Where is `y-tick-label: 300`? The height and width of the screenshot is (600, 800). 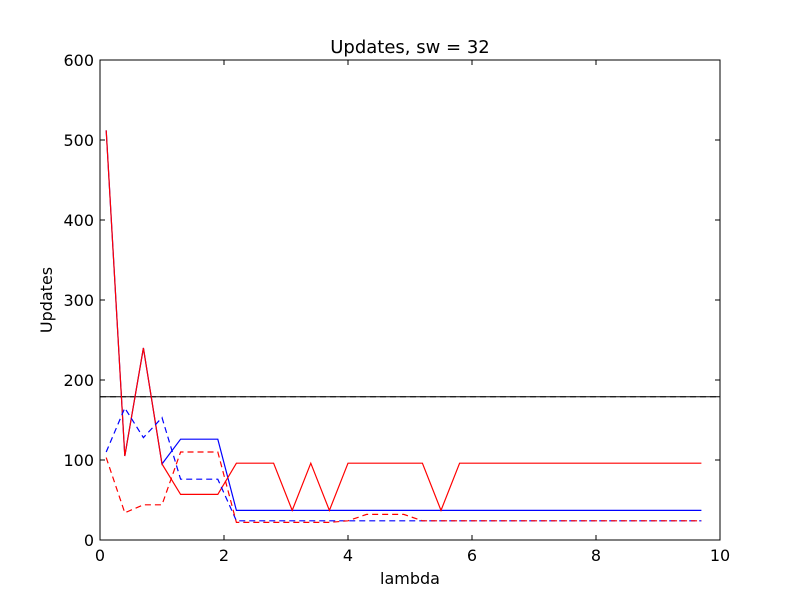
y-tick-label: 300 is located at coordinates (78, 300).